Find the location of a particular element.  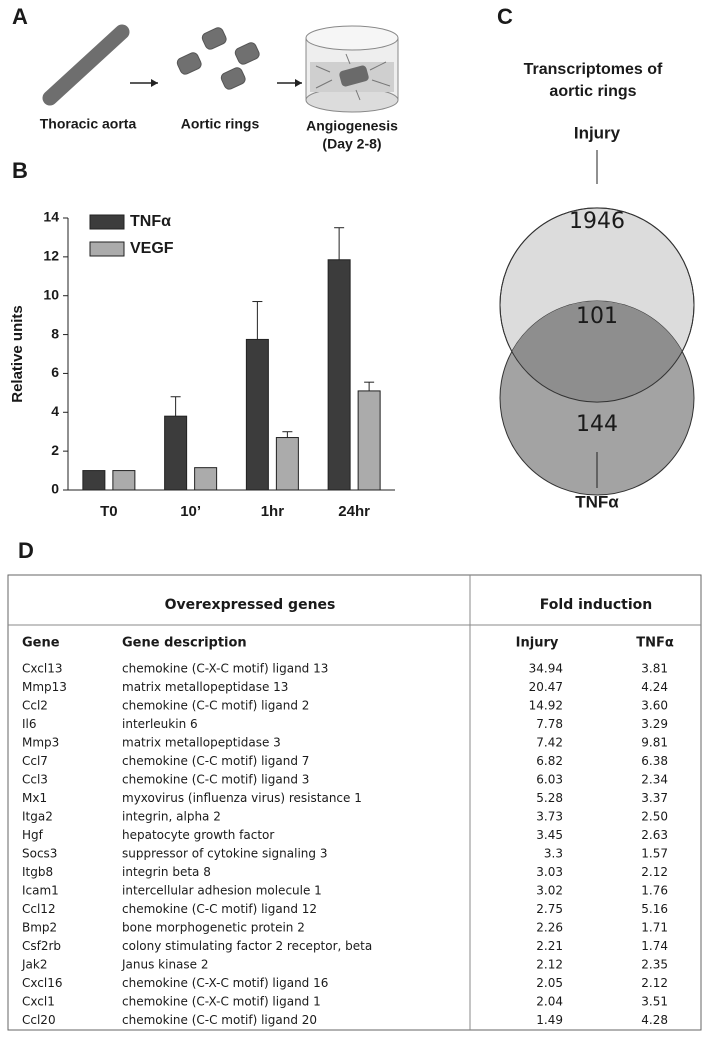

panel-label: C is located at coordinates (505, 16).